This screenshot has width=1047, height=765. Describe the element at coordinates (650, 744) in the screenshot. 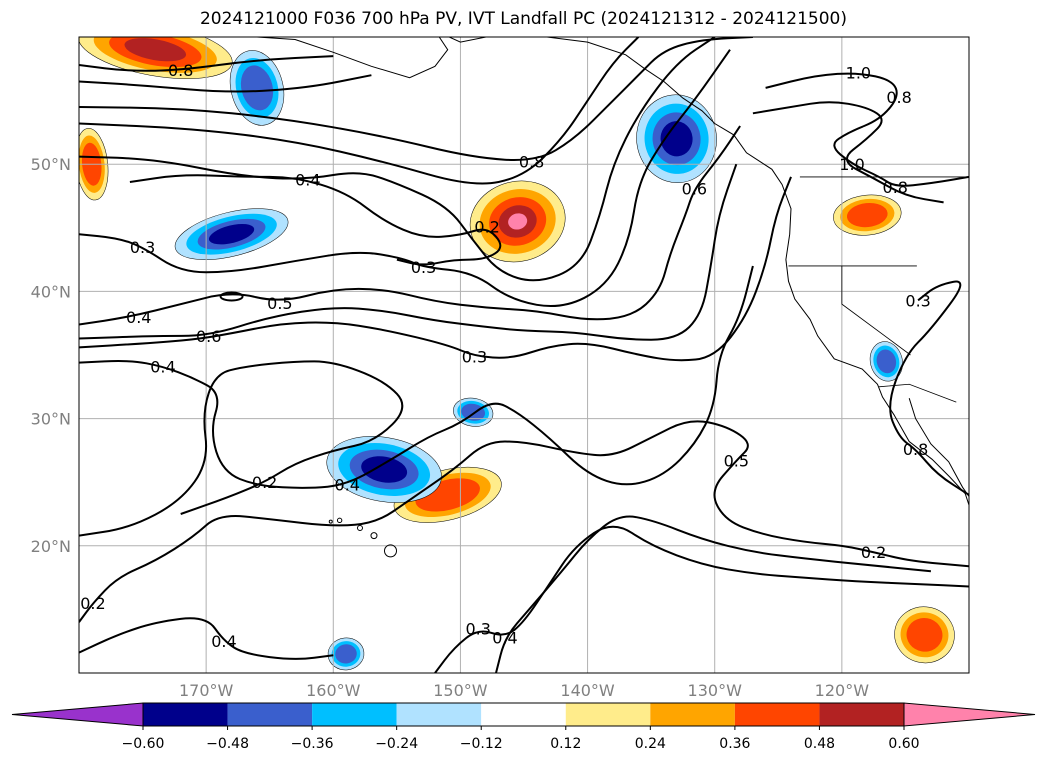

I see `colorbar-tick-label: 0.24` at that location.